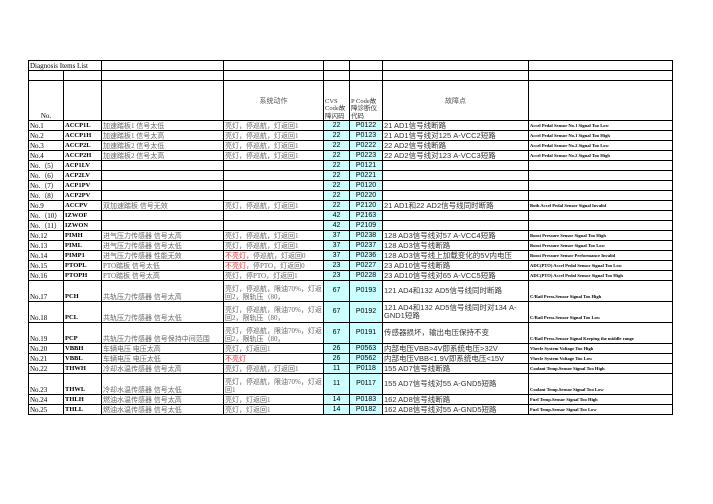 The width and height of the screenshot is (713, 504). Describe the element at coordinates (273, 100) in the screenshot. I see `header-action: 系统动作` at that location.